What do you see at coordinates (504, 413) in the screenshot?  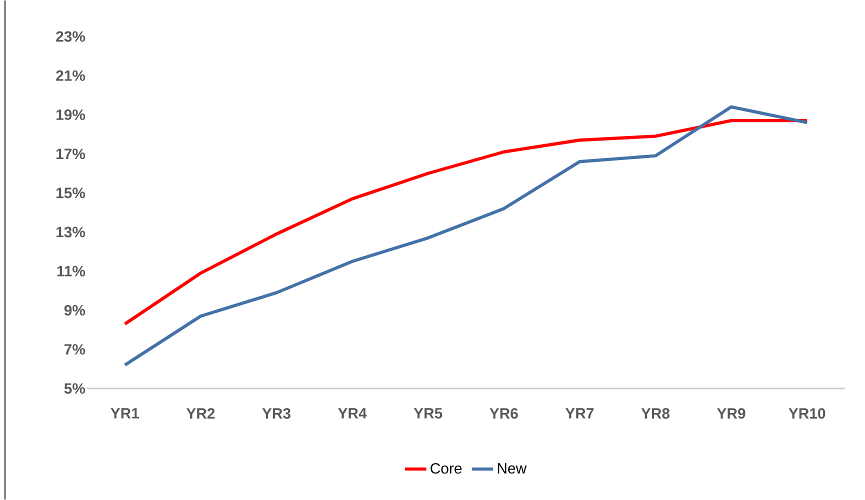 I see `x-tick-label: YR6` at bounding box center [504, 413].